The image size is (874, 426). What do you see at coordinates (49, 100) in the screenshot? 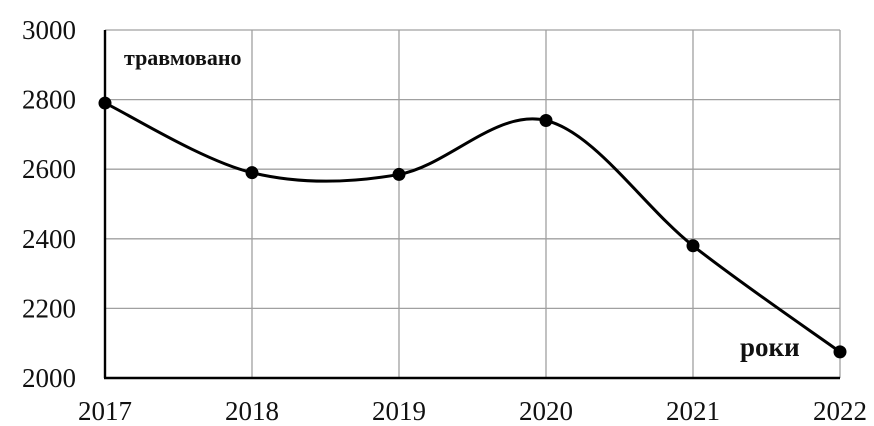
I see `y-tick-label: 2800` at bounding box center [49, 100].